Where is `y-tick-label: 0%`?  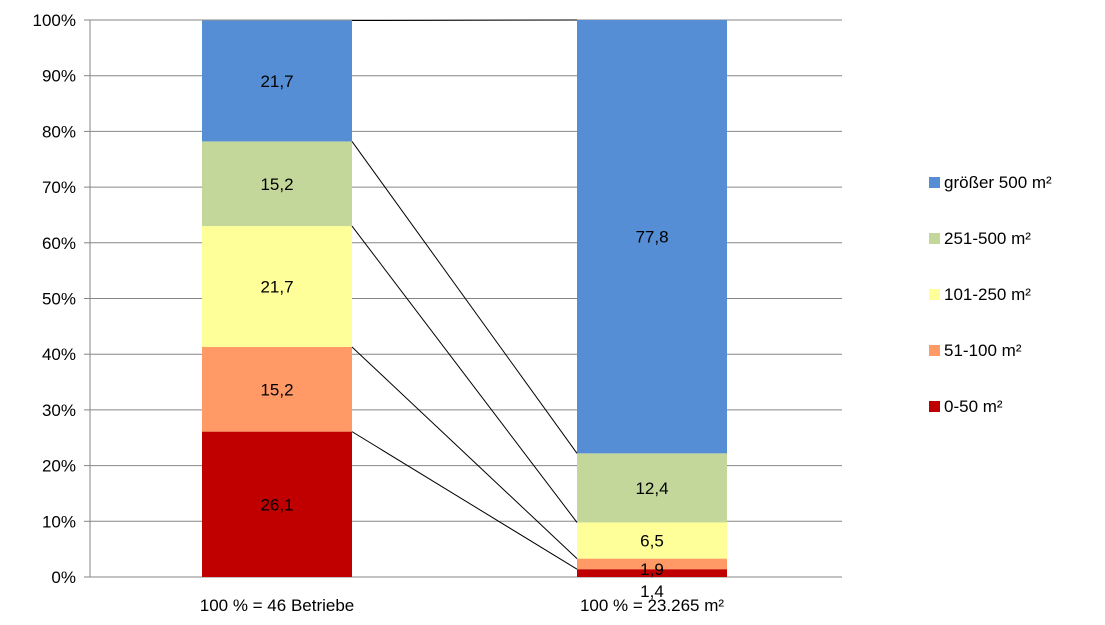
y-tick-label: 0% is located at coordinates (63, 577).